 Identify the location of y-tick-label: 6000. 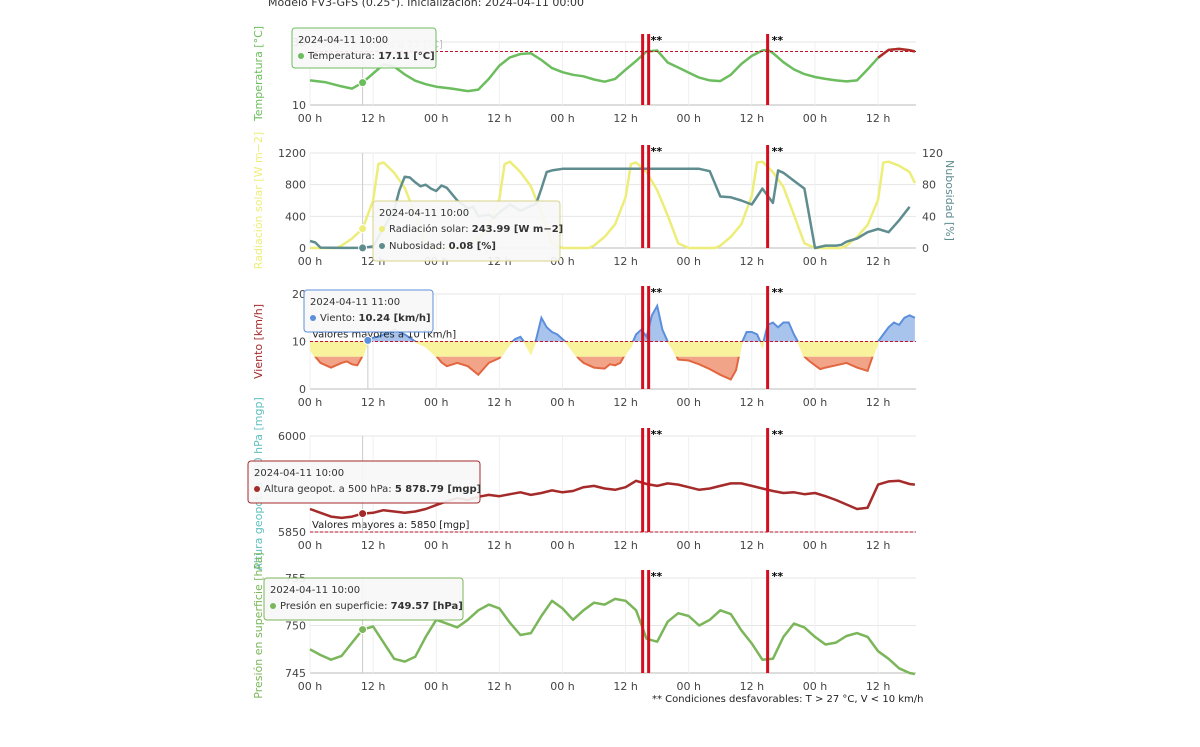
(292, 436).